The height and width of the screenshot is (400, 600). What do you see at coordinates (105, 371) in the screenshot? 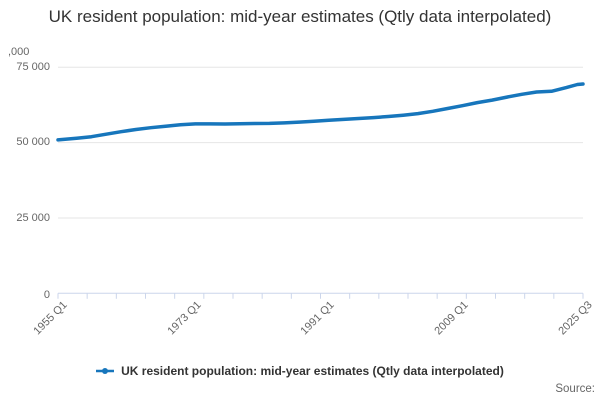
I see `legend-line-marker-icon` at bounding box center [105, 371].